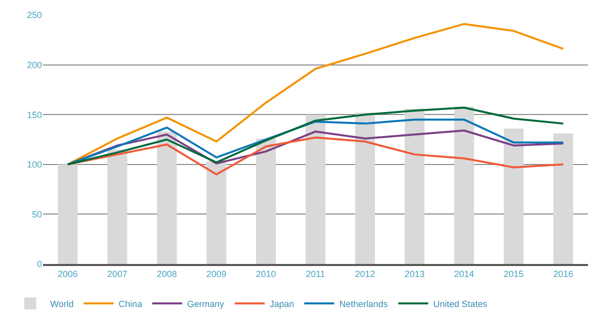  I want to click on y-tick-label: 0, so click(39, 264).